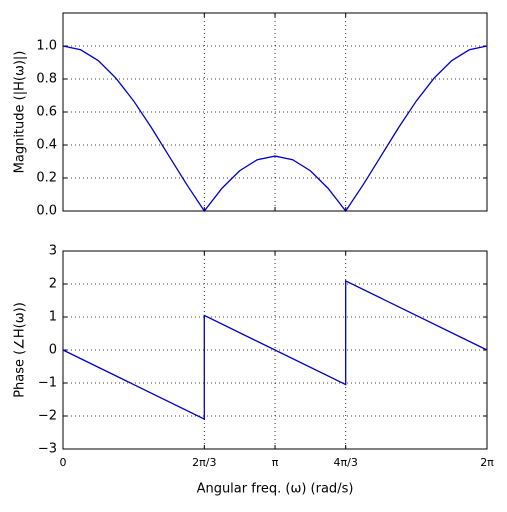  What do you see at coordinates (47, 449) in the screenshot?
I see `y-tick-label: −3` at bounding box center [47, 449].